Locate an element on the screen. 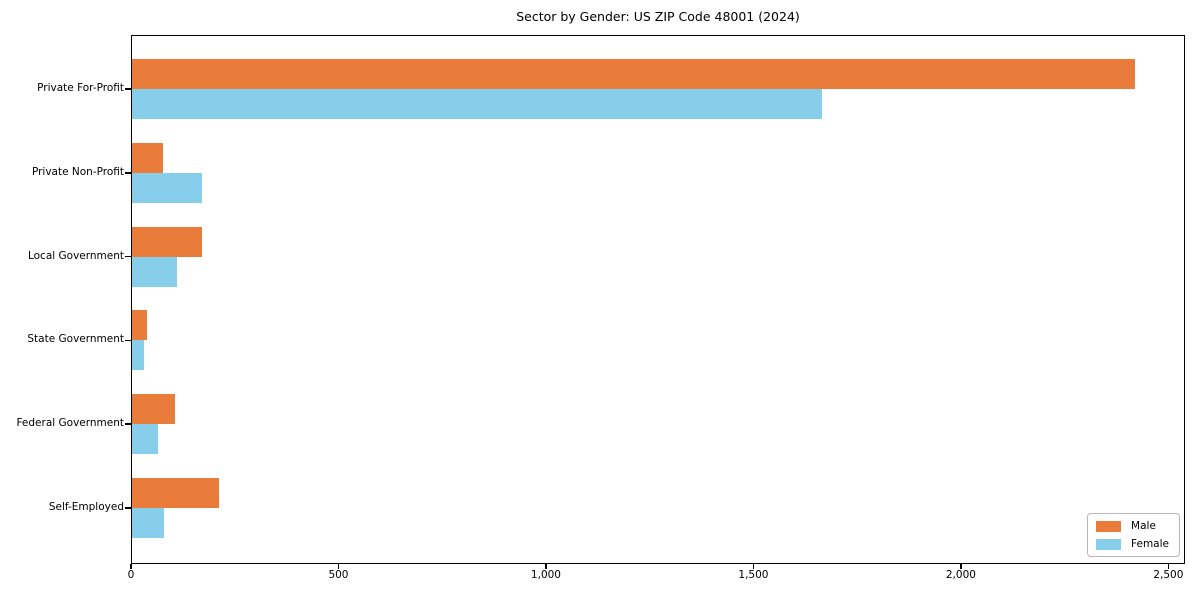  y-tick-state-government is located at coordinates (128, 340).